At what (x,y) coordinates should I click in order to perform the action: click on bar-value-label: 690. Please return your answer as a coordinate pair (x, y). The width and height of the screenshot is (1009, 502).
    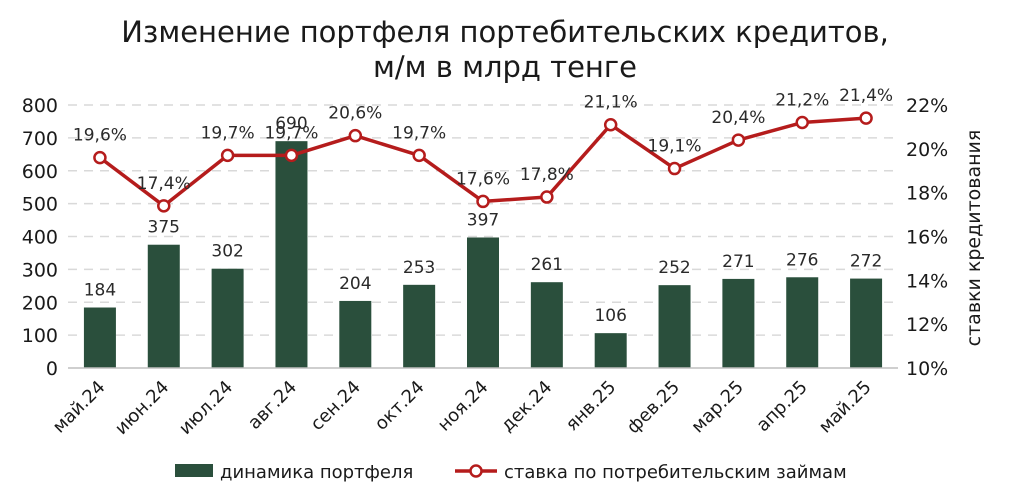
    Looking at the image, I should click on (291, 124).